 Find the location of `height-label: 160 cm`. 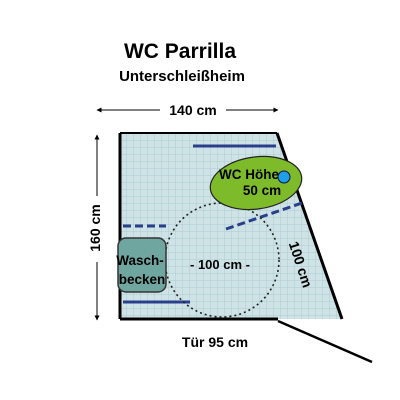

height-label: 160 cm is located at coordinates (95, 227).